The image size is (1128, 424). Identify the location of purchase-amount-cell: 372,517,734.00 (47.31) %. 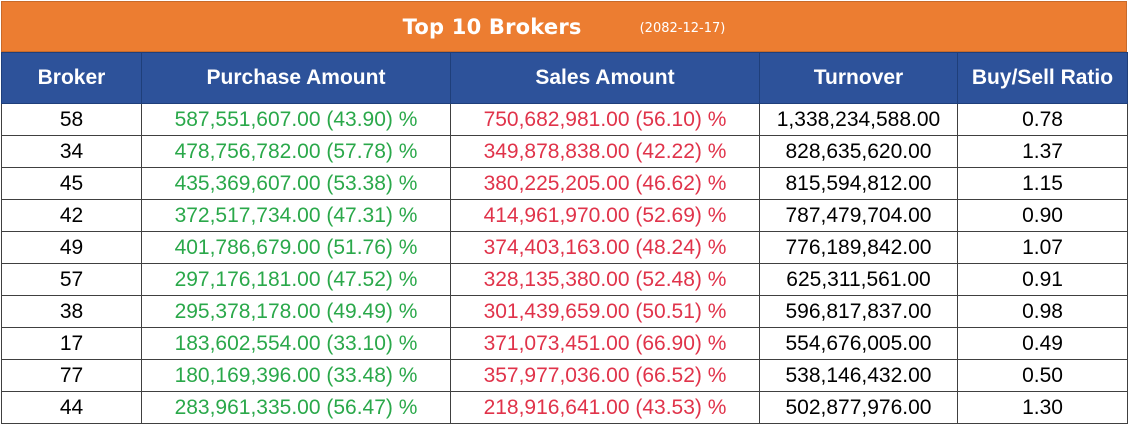
(296, 215).